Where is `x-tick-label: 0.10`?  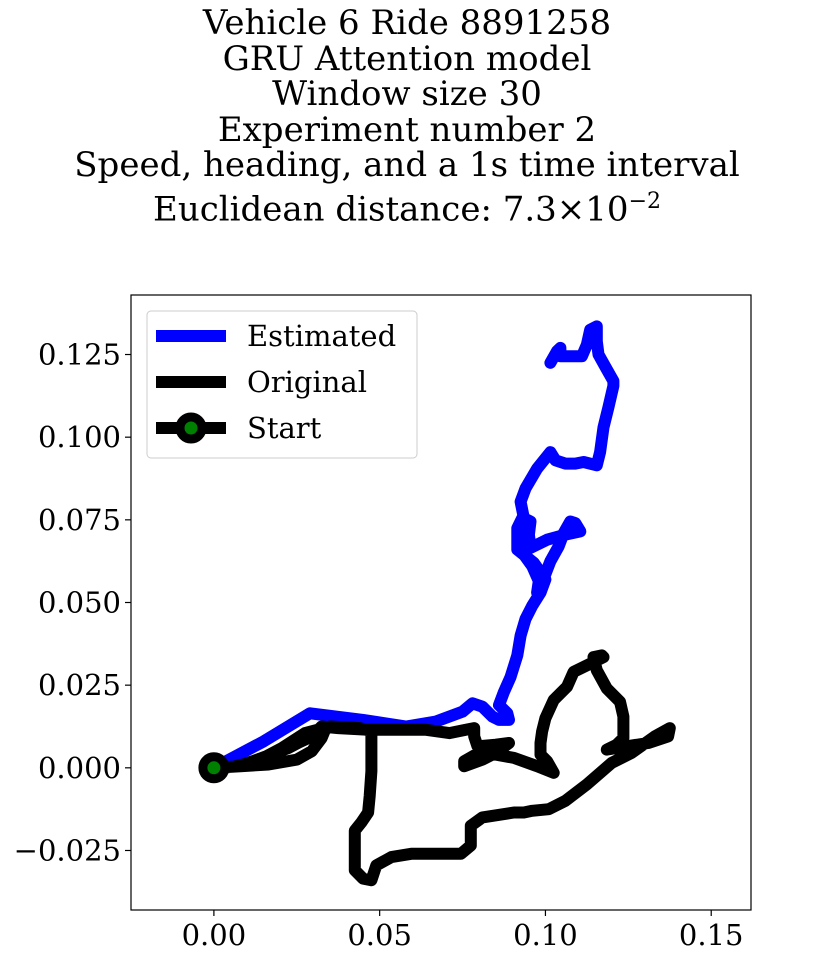 x-tick-label: 0.10 is located at coordinates (545, 935).